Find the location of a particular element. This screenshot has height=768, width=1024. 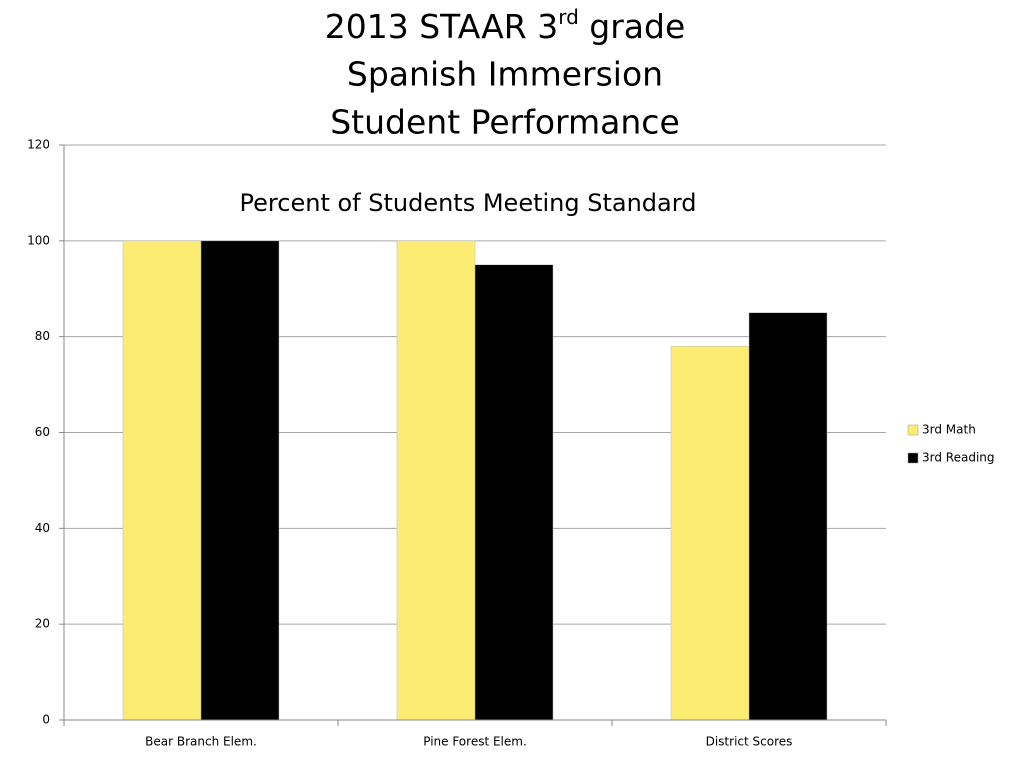

x-tick-label: Pine Forest Elem. is located at coordinates (475, 742).